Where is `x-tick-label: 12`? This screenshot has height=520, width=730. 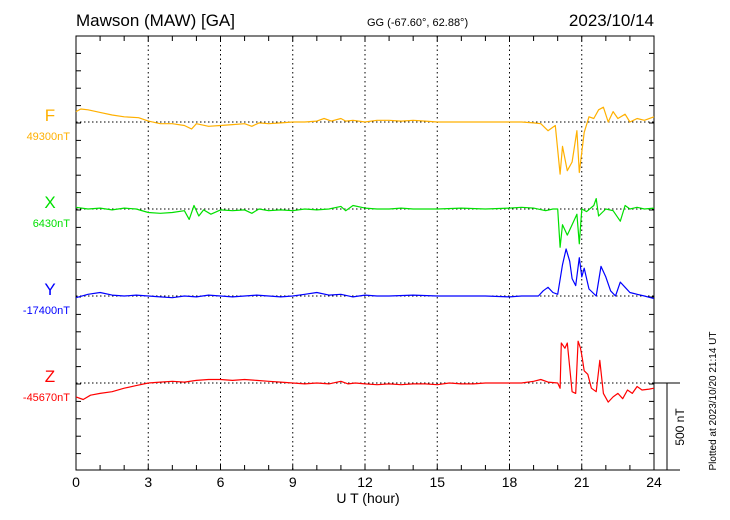 x-tick-label: 12 is located at coordinates (365, 482).